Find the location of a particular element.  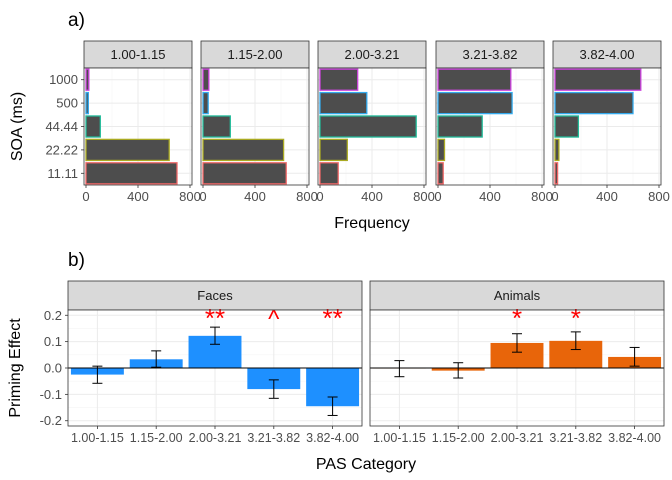

facet-strip-label: 3.82-4.00 is located at coordinates (607, 54).